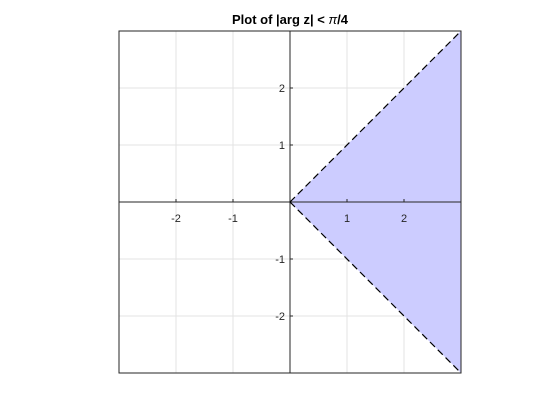  Describe the element at coordinates (176, 219) in the screenshot. I see `x-tick-label: -2` at that location.